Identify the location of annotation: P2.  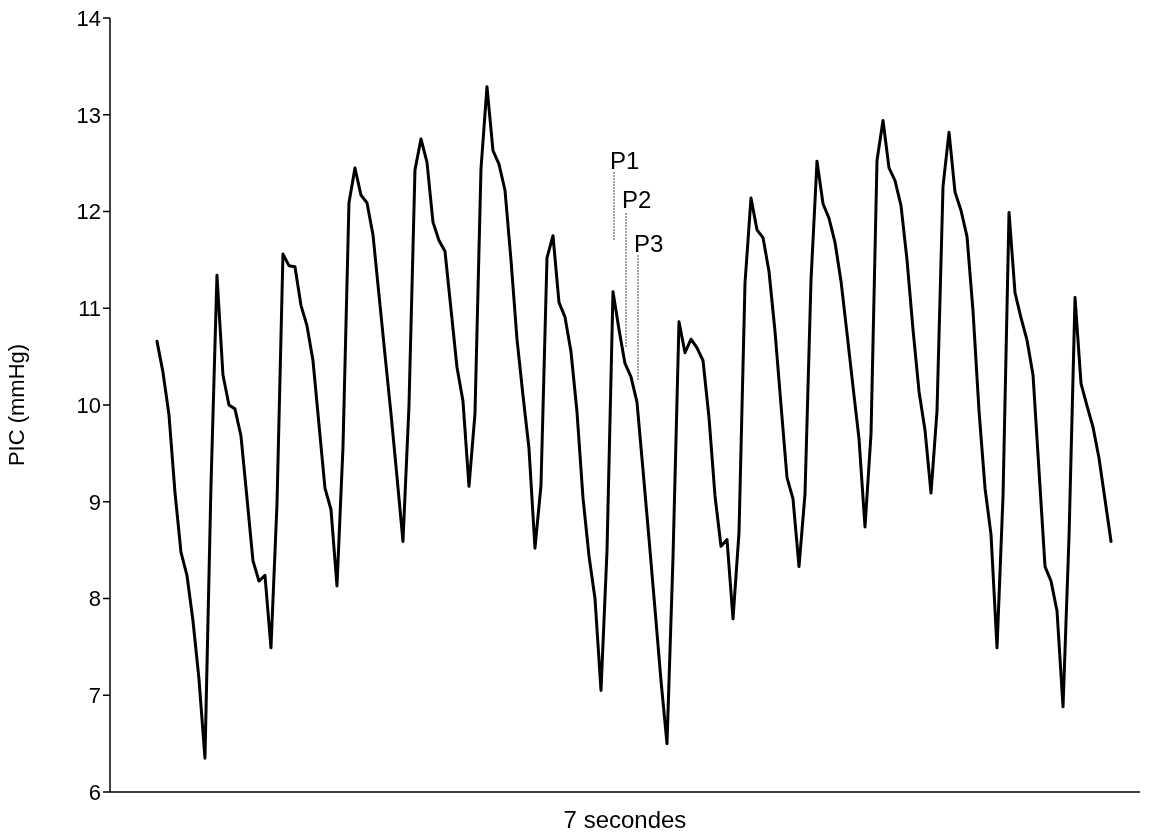
(637, 199).